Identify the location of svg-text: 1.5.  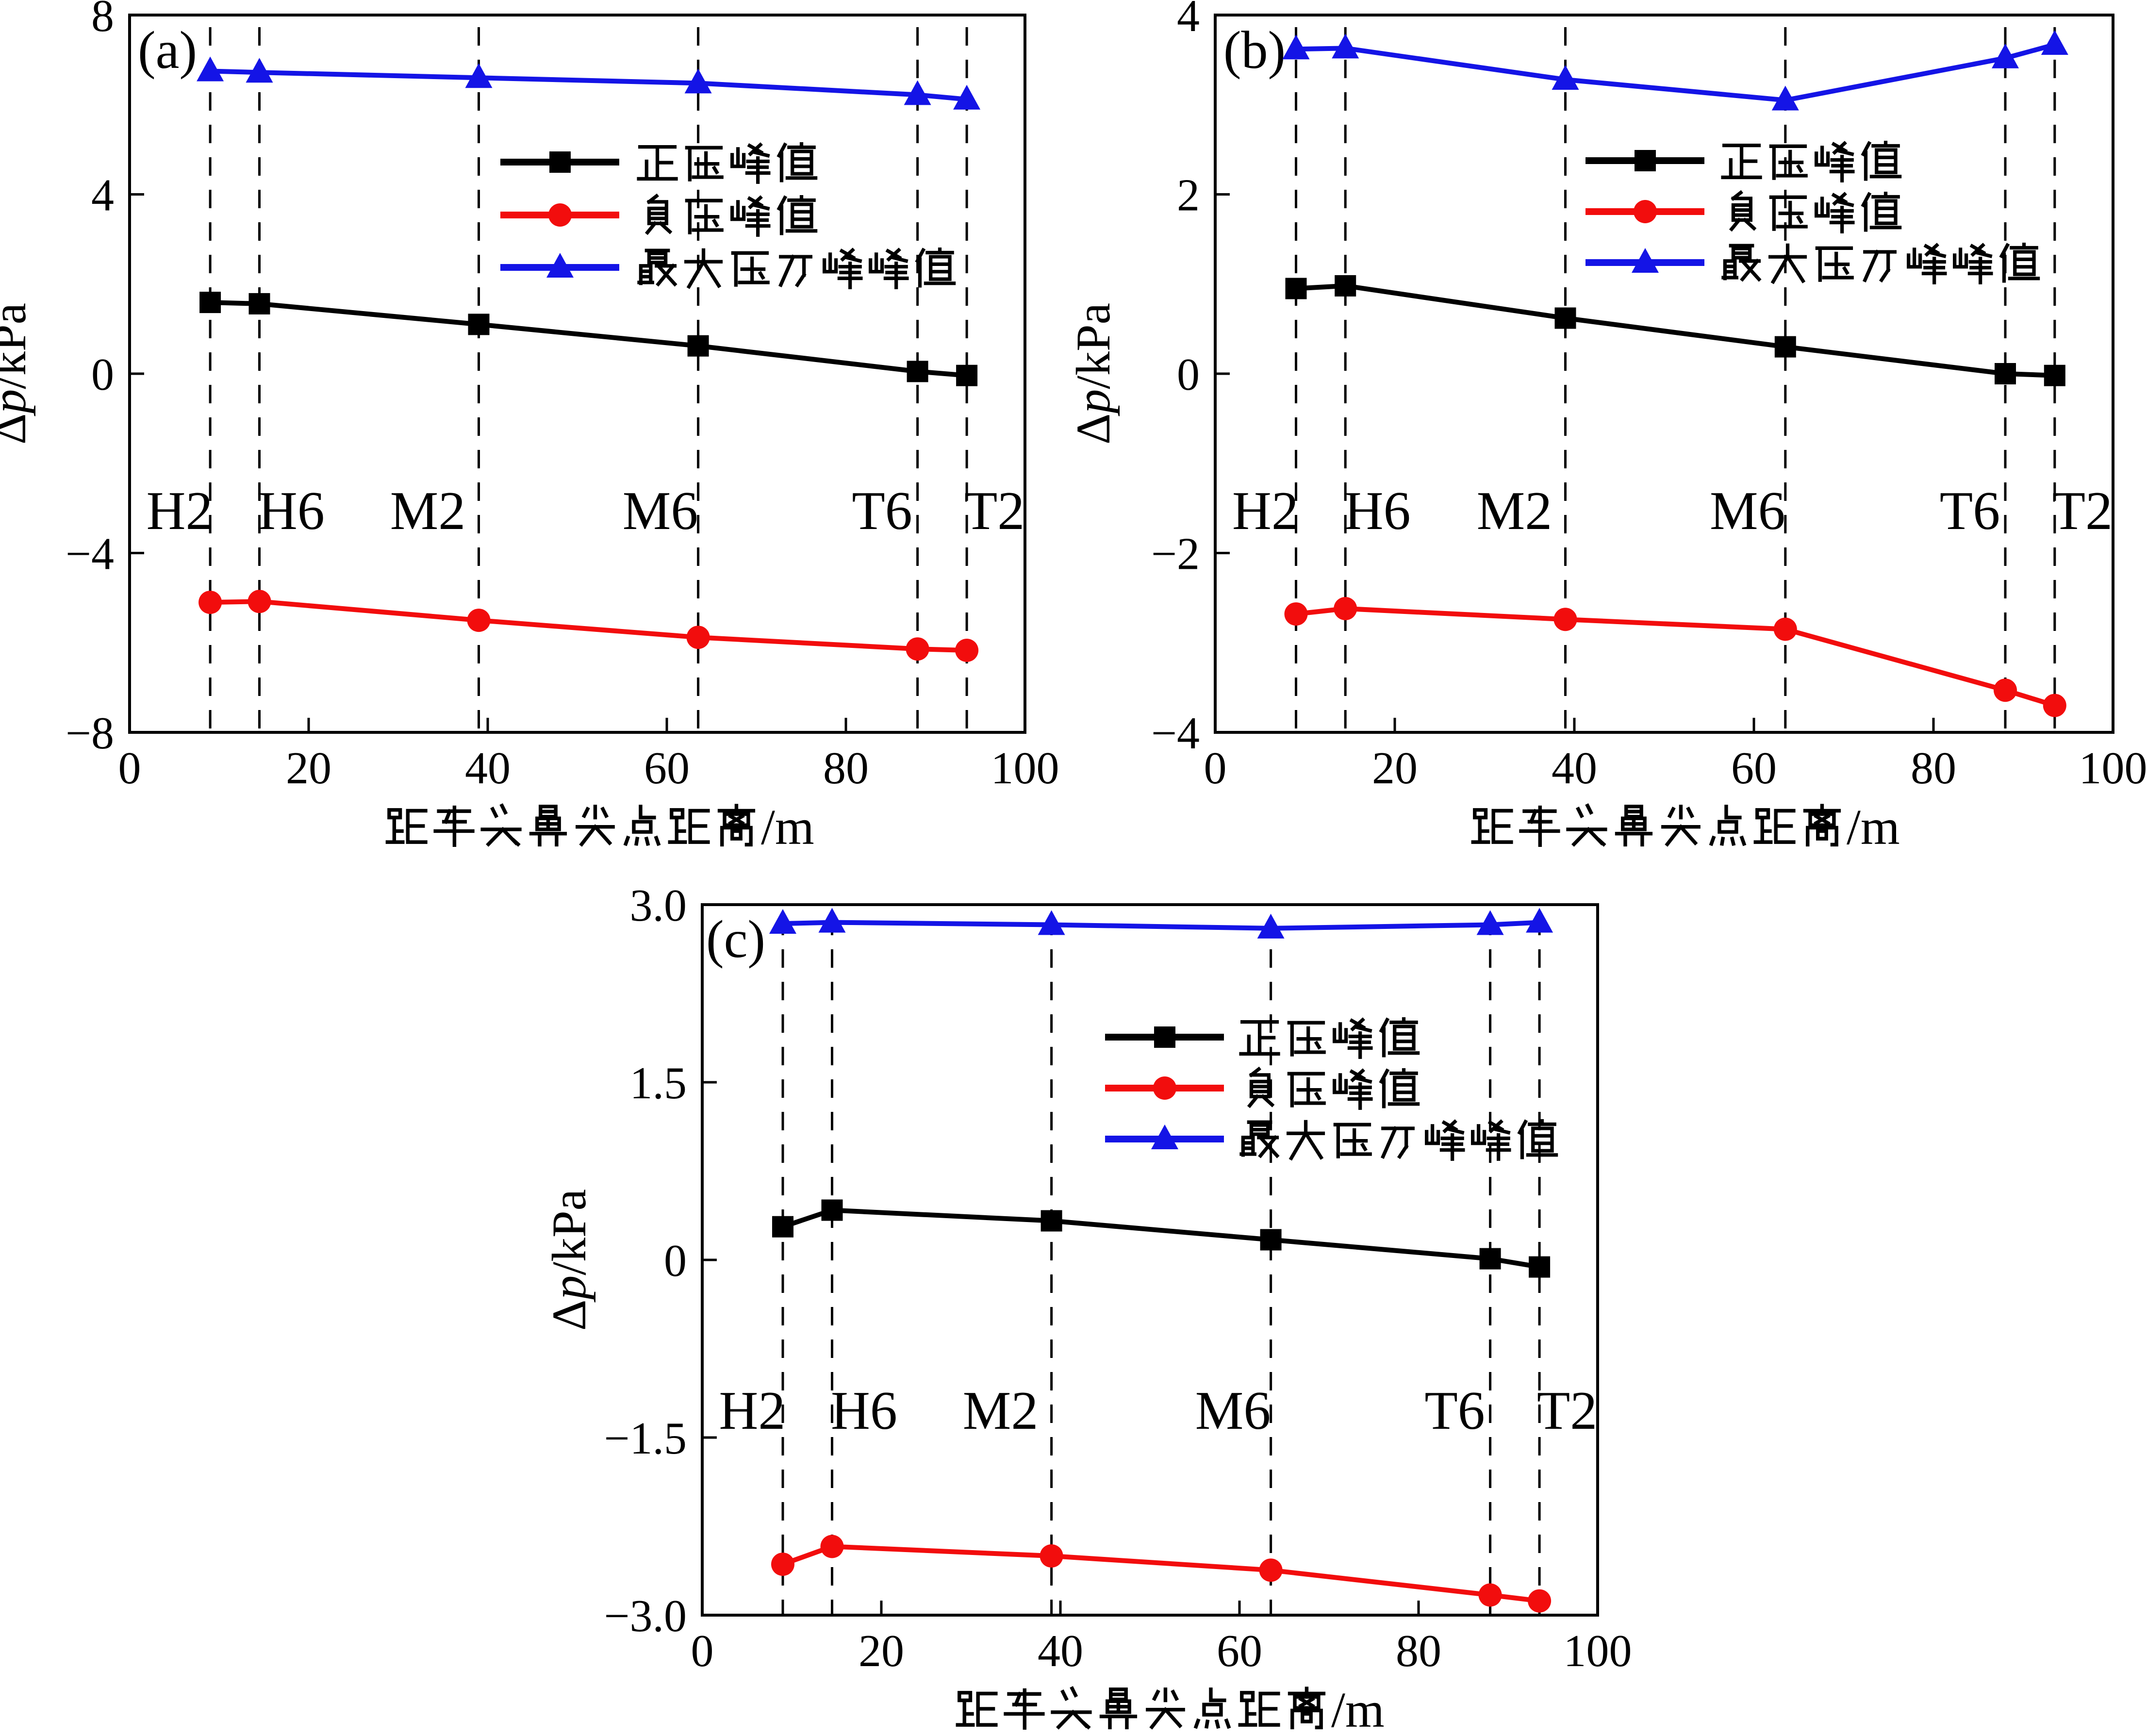
(658, 1083).